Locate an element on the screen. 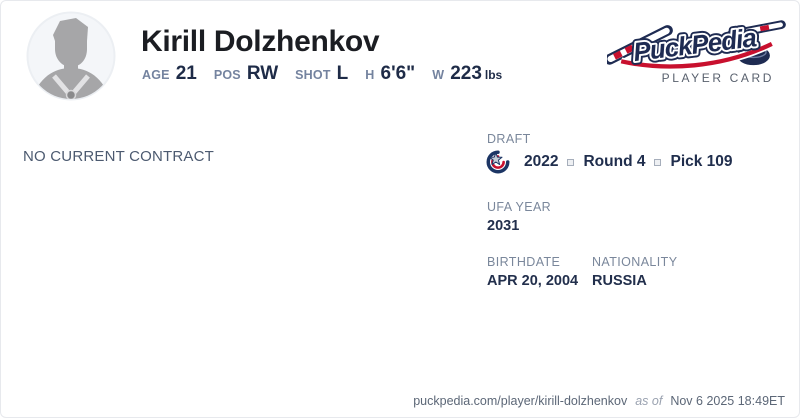  as-of-label: as of is located at coordinates (649, 401).